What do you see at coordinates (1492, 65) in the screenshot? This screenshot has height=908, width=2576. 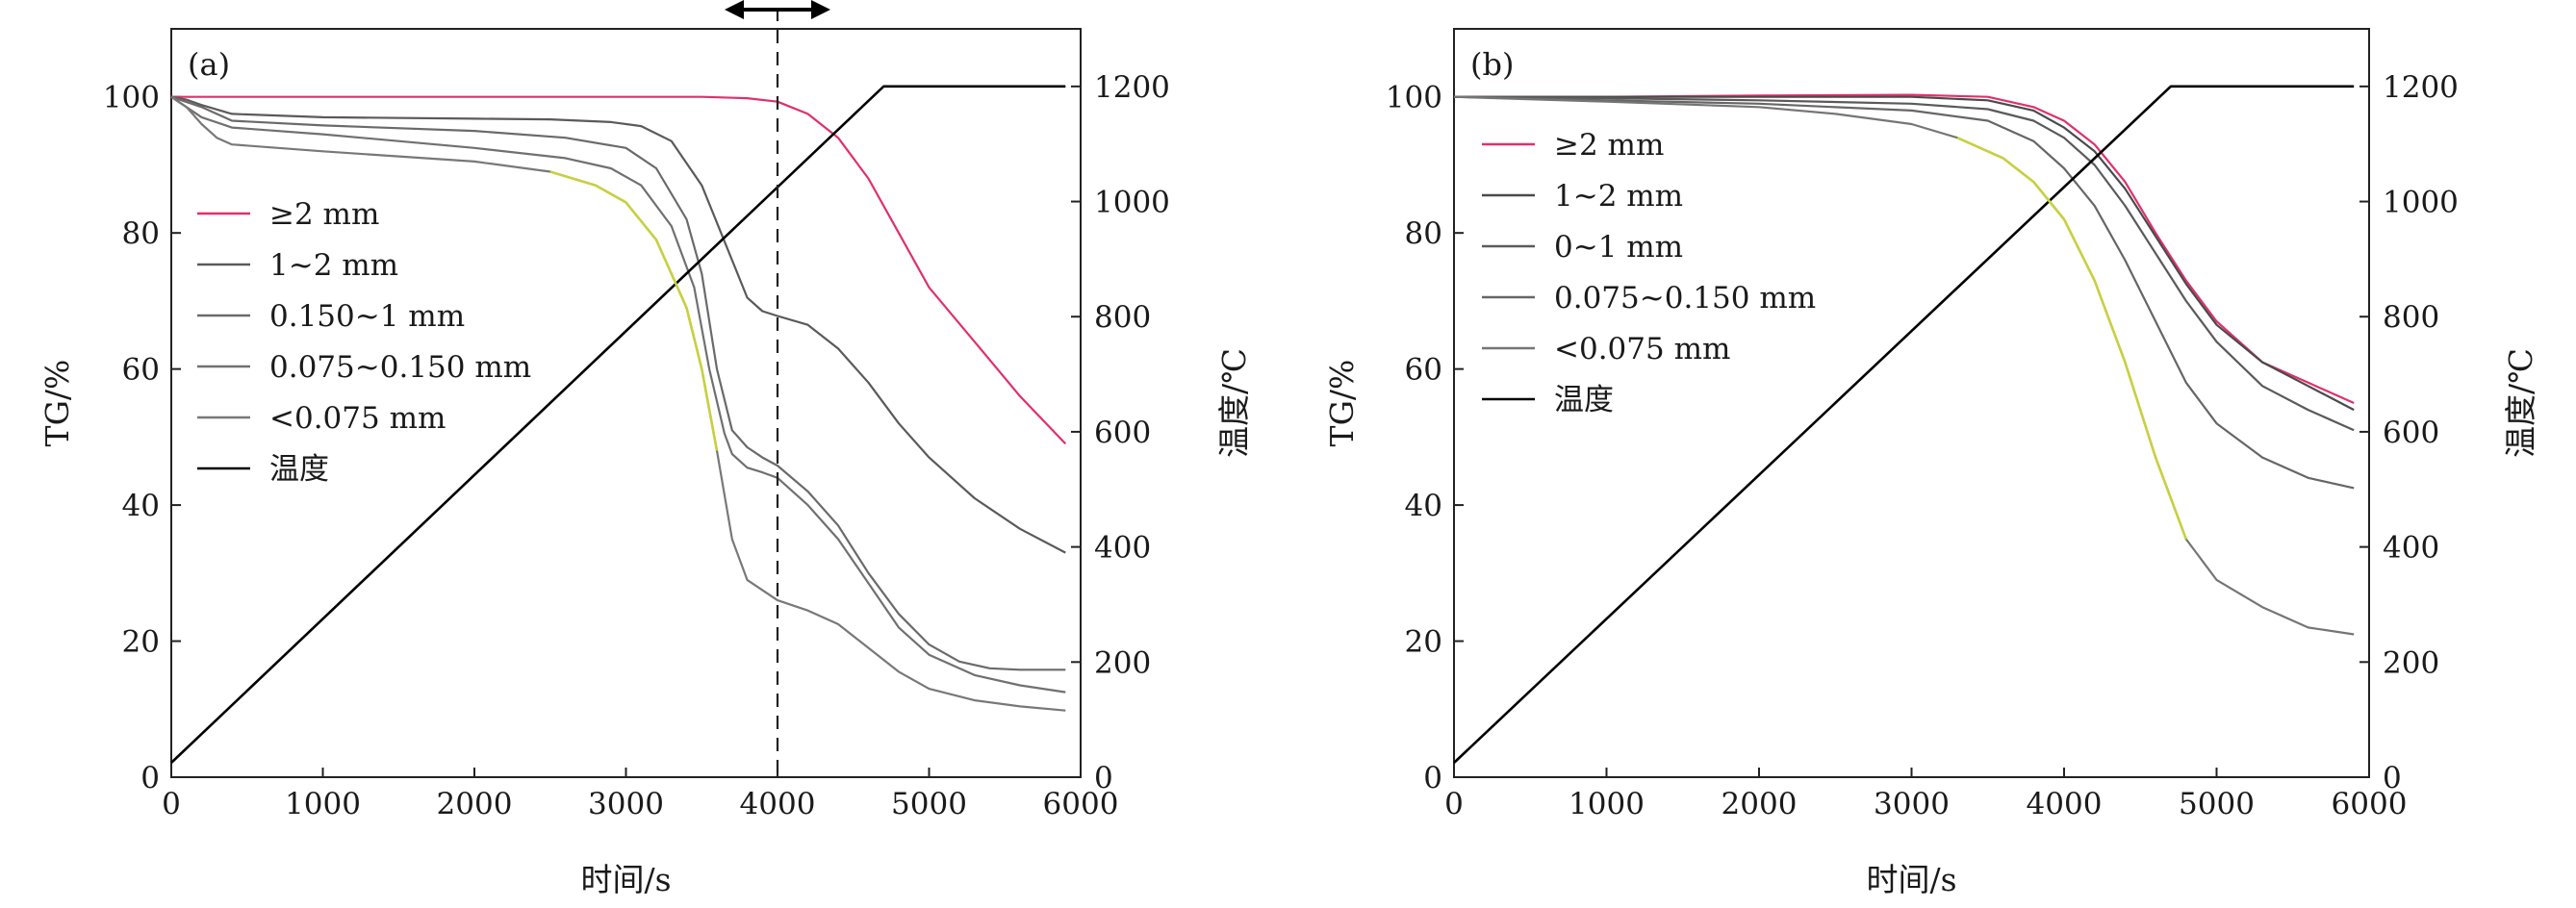 I see `panel-label: (b)` at bounding box center [1492, 65].